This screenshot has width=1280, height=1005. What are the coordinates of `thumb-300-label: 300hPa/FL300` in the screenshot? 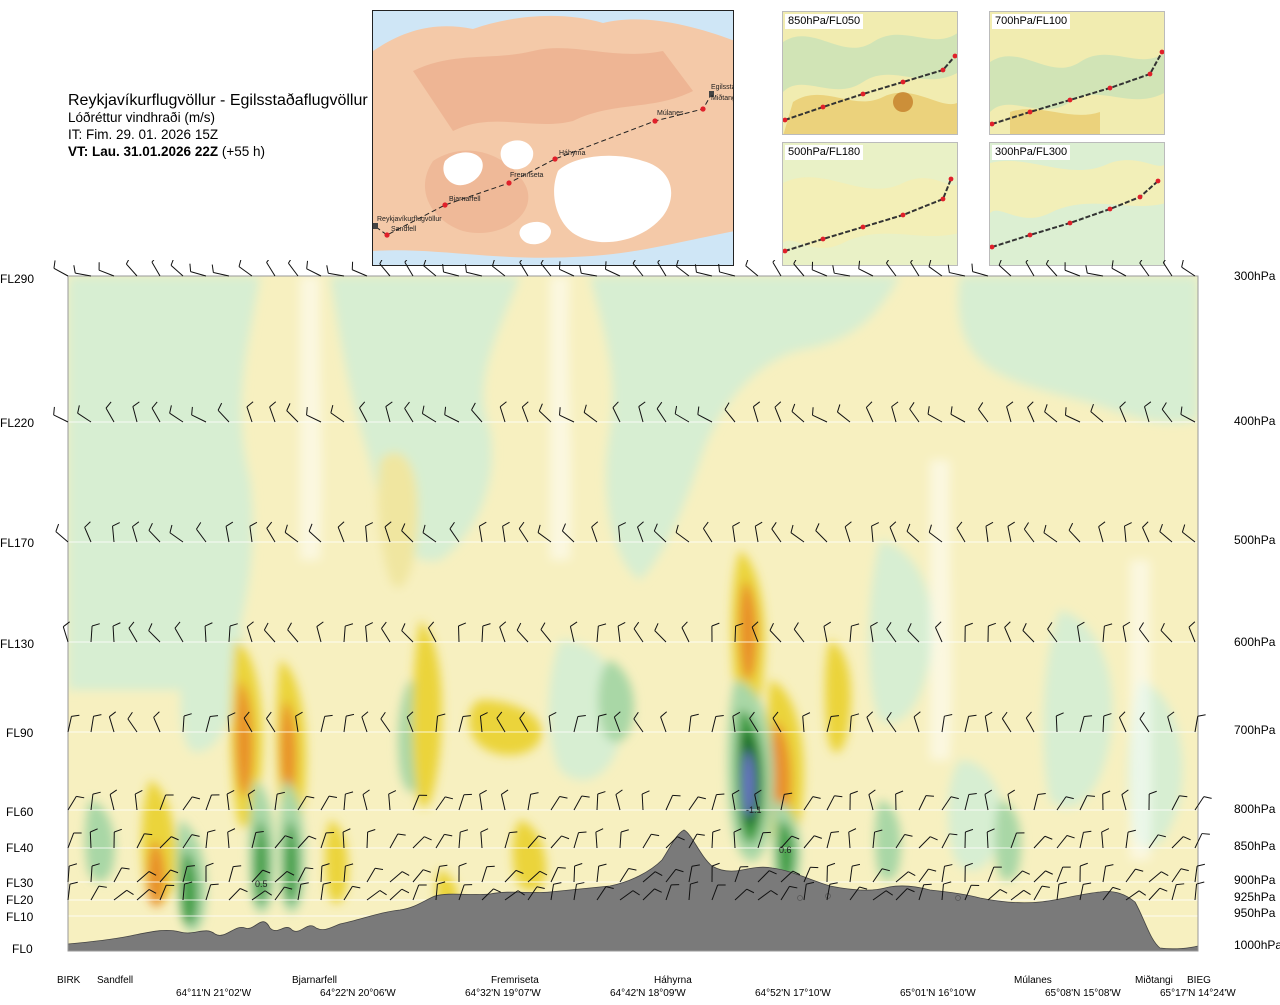 It's located at (1031, 152).